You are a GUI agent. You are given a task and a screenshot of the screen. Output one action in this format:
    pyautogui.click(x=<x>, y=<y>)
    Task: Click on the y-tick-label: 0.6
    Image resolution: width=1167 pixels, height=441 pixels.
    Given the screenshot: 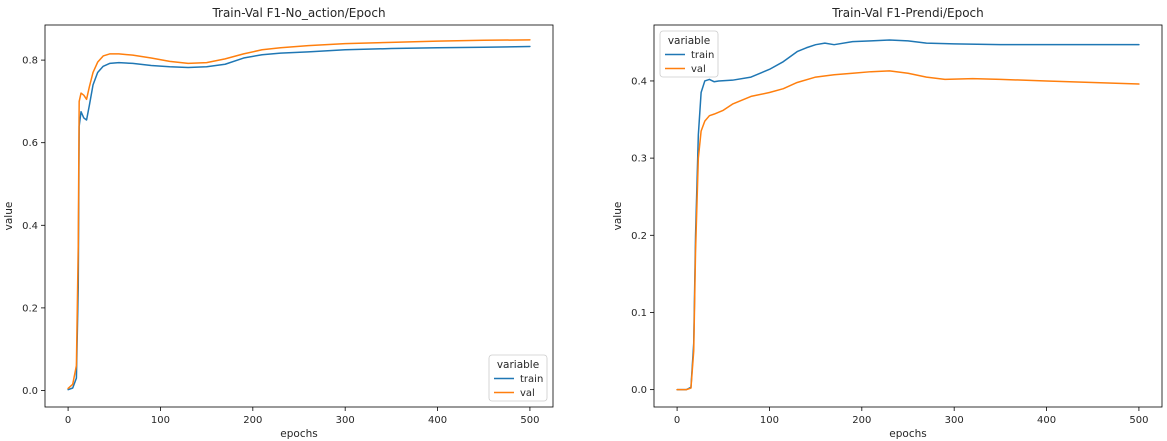 What is the action you would take?
    pyautogui.click(x=30, y=143)
    